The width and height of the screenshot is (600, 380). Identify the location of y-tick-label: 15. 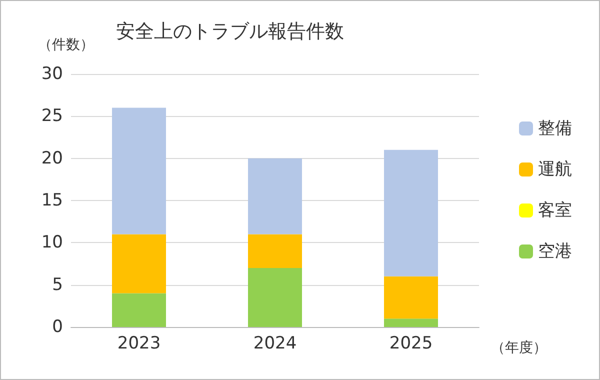
(52, 200).